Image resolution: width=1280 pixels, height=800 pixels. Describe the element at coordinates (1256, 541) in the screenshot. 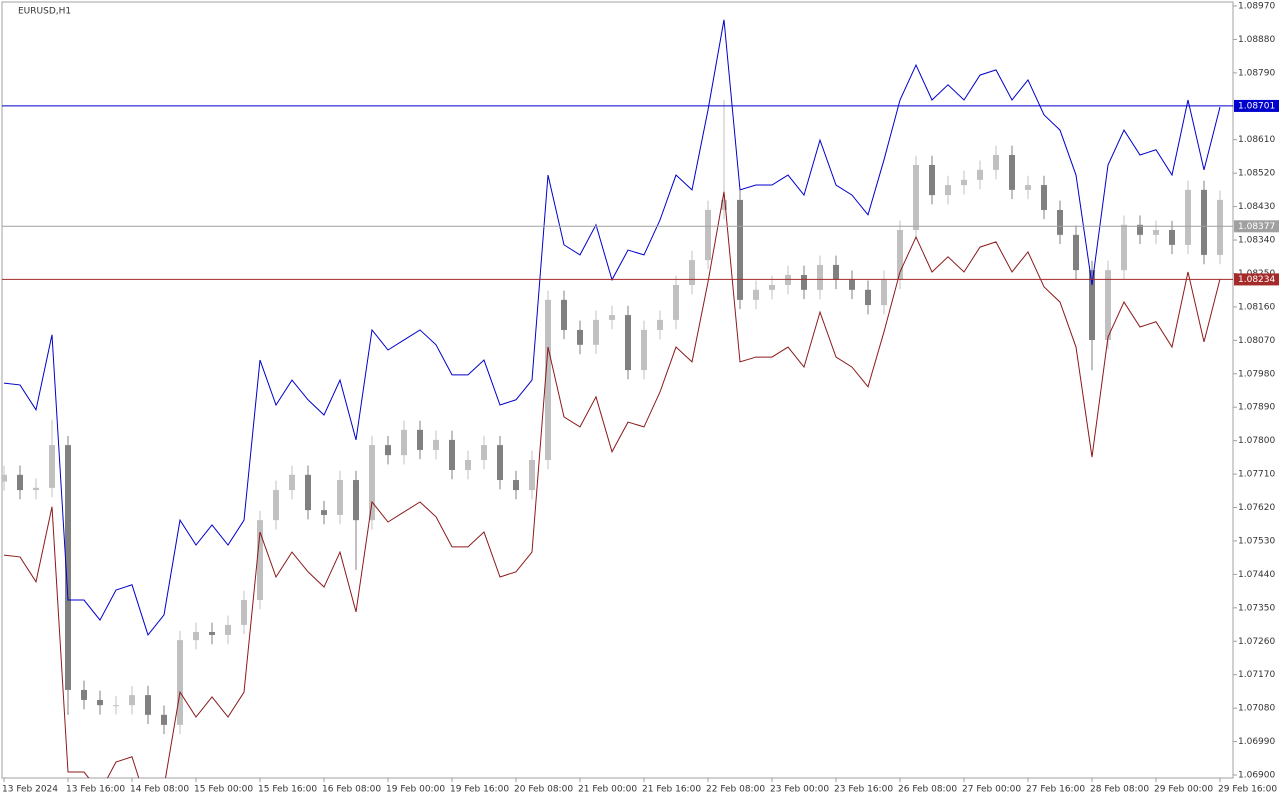

I see `y-tick-label: 1.07530` at that location.